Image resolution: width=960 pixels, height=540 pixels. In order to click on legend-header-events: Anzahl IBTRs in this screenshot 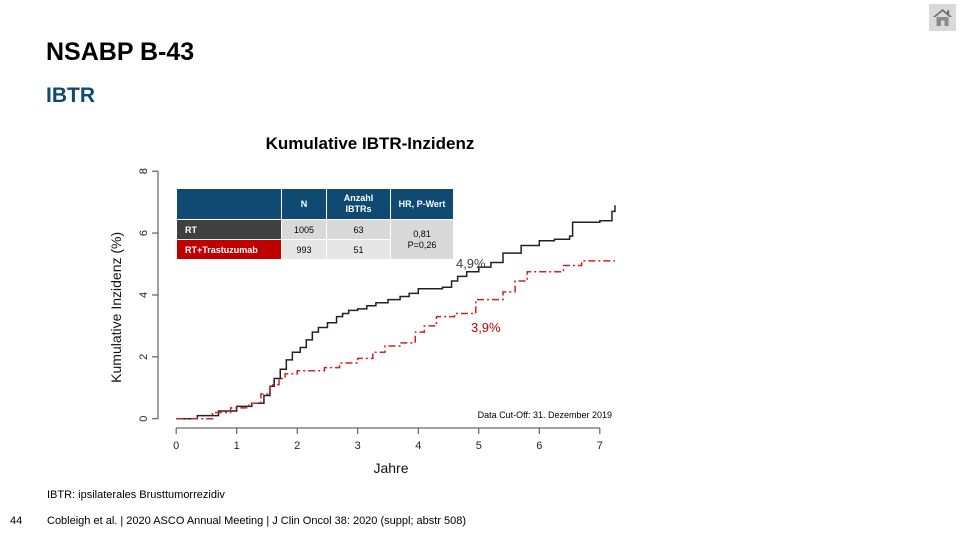, I will do `click(358, 204)`.